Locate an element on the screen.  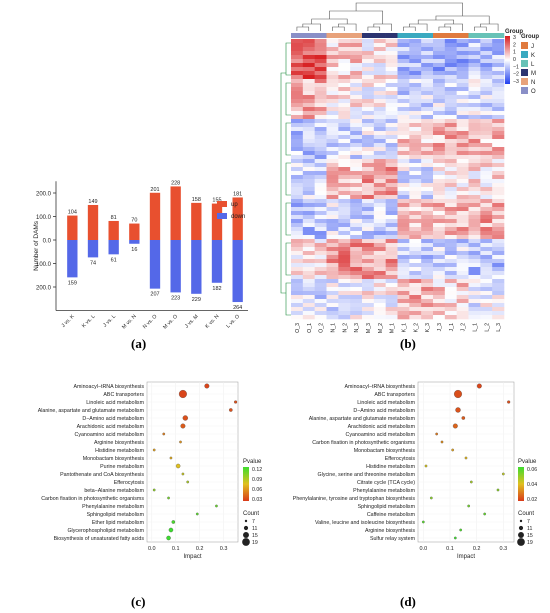
data-label-up: 81 is located at coordinates (114, 218).